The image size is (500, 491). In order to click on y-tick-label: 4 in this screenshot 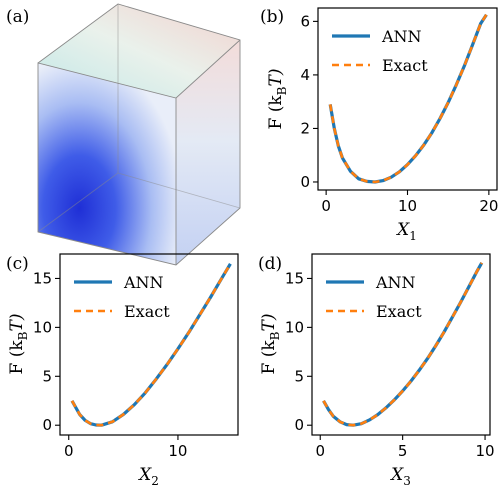, I will do `click(305, 75)`.